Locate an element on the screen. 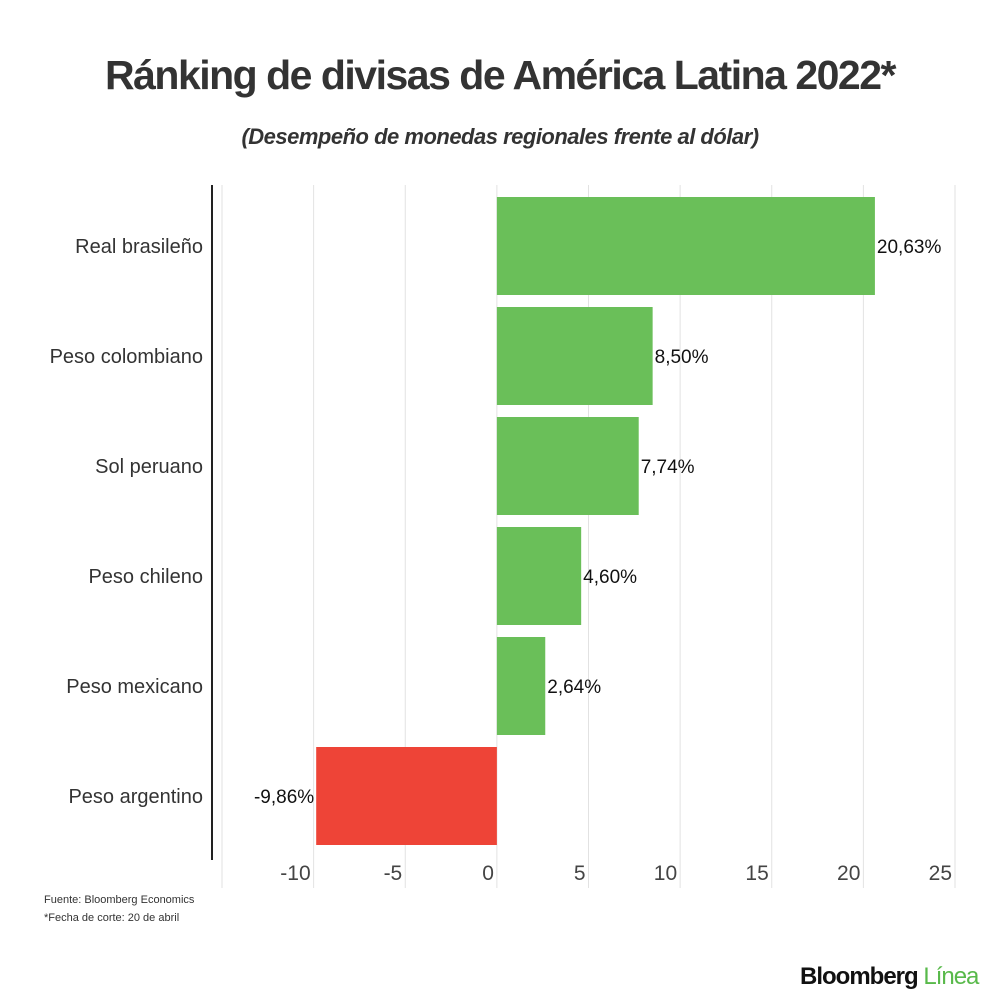  data-label: 8,50% is located at coordinates (682, 357).